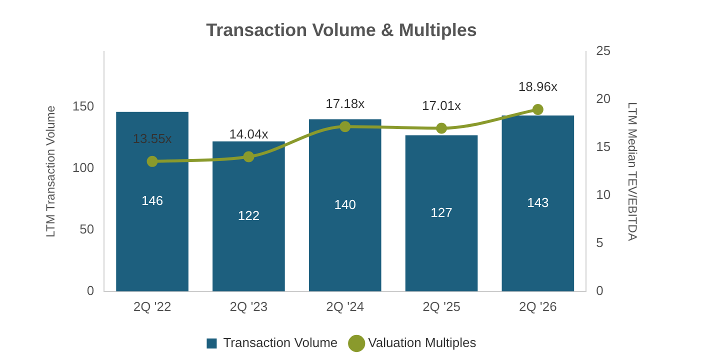 This screenshot has height=364, width=703. I want to click on data-label: 143, so click(538, 202).